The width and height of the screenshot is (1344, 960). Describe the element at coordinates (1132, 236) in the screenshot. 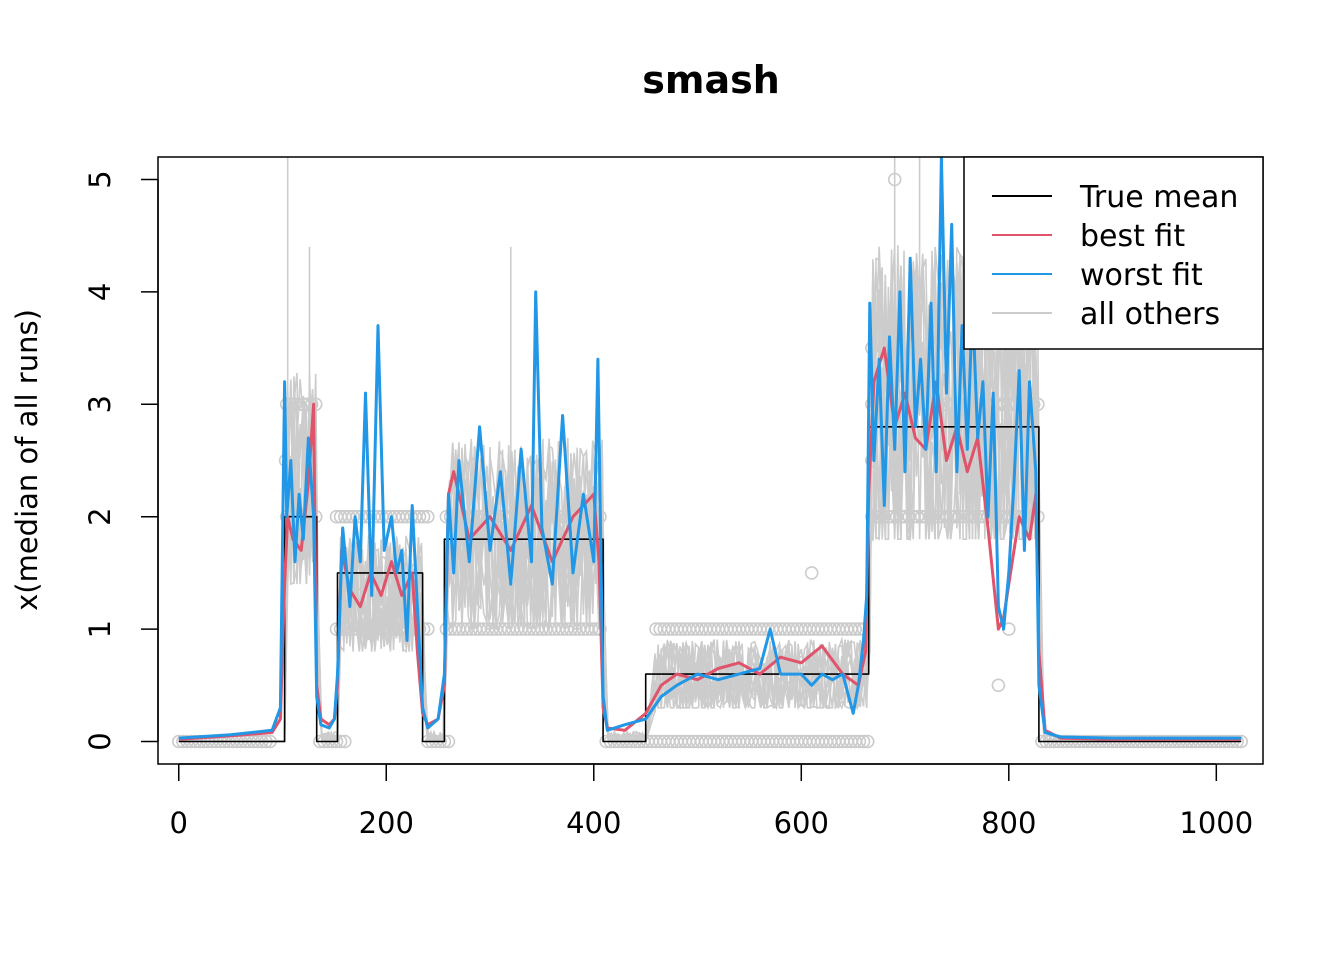

I see `legend-label: best fit` at that location.